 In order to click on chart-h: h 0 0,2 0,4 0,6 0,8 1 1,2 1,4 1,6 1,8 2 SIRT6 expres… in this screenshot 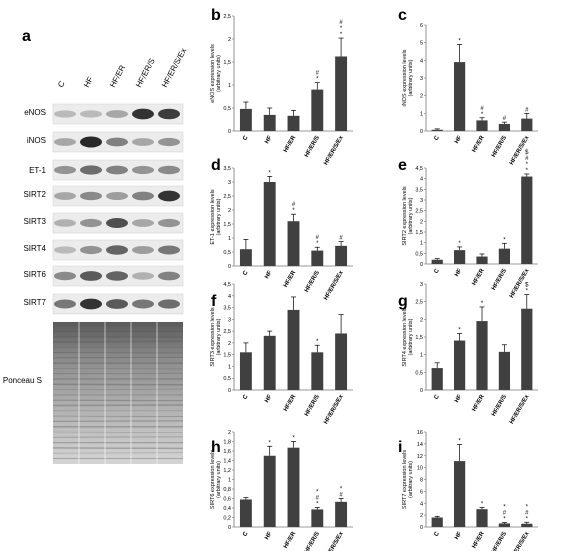, I will do `click(281, 490)`.